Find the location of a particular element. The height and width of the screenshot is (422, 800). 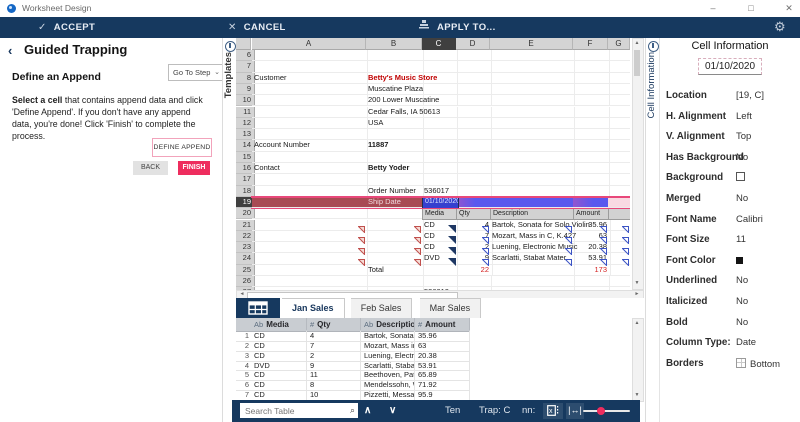

sheet-cell-E18 is located at coordinates (532, 191).